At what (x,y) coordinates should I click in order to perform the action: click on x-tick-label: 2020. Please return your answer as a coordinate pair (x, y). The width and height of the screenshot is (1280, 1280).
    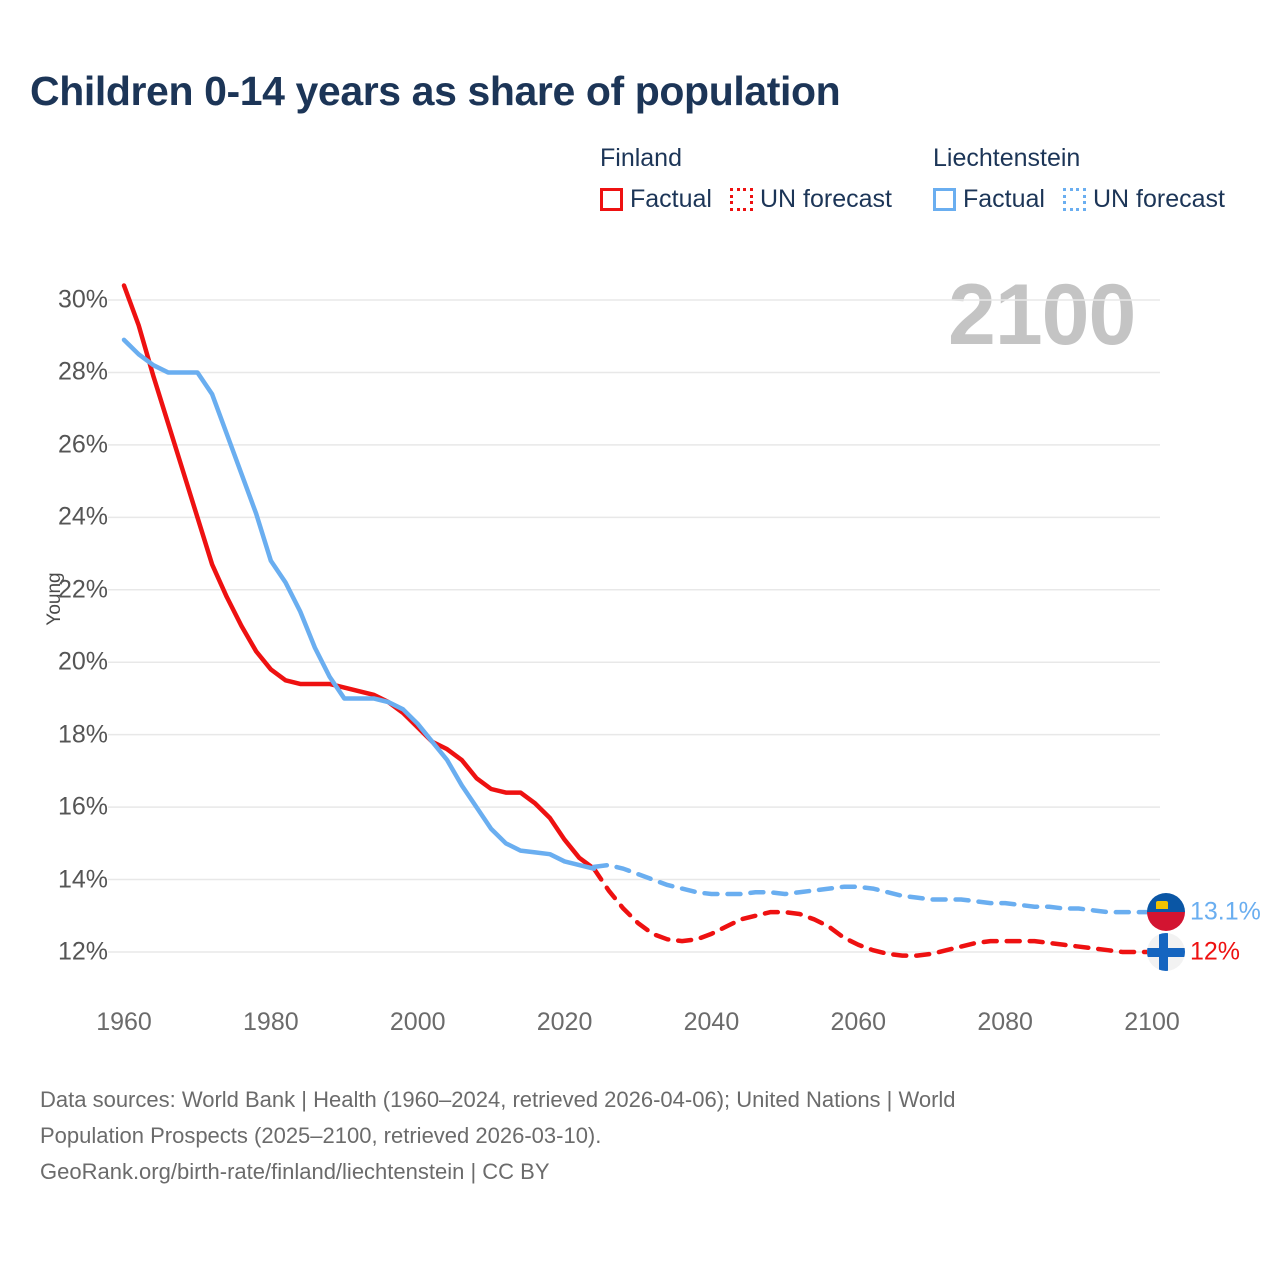
    Looking at the image, I should click on (564, 1022).